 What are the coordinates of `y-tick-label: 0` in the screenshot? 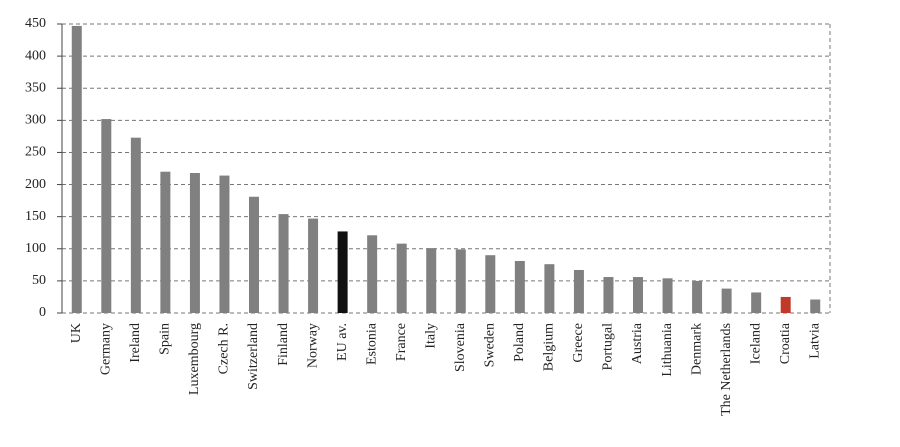 It's located at (42, 312).